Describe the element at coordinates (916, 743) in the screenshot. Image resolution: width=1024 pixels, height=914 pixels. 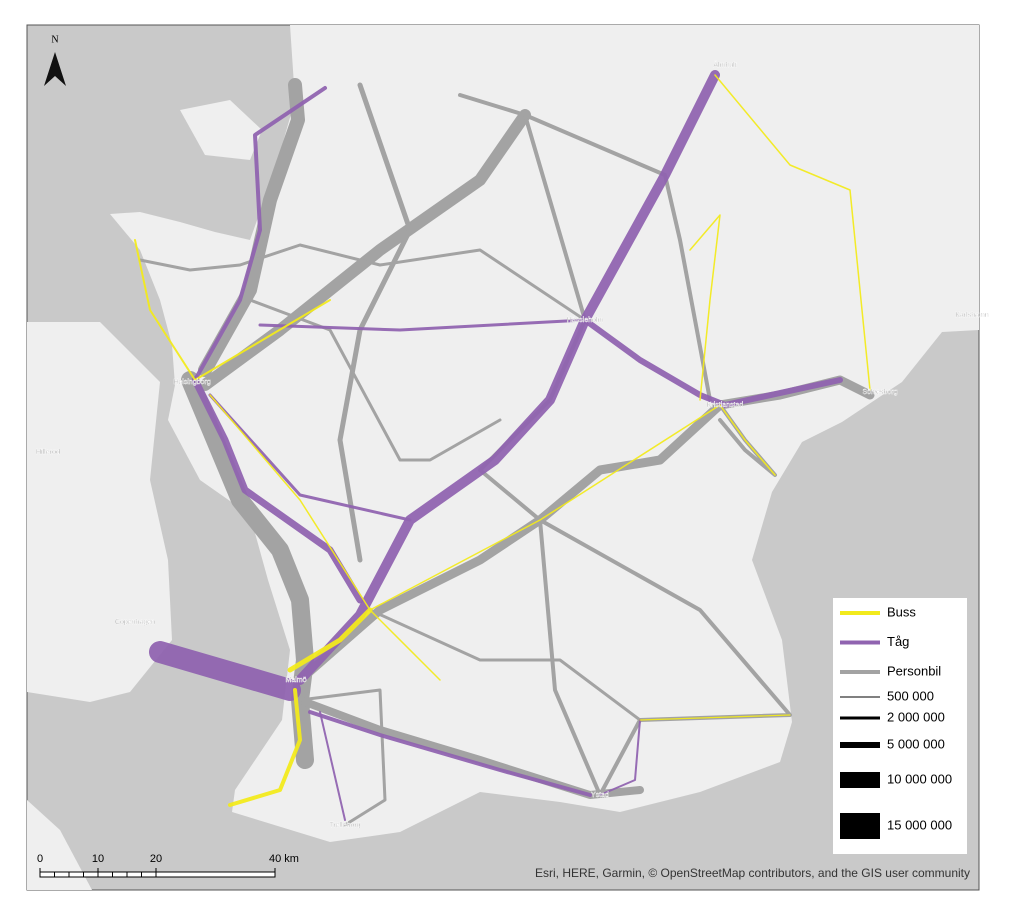
I see `legend-label: 5 000 000` at that location.